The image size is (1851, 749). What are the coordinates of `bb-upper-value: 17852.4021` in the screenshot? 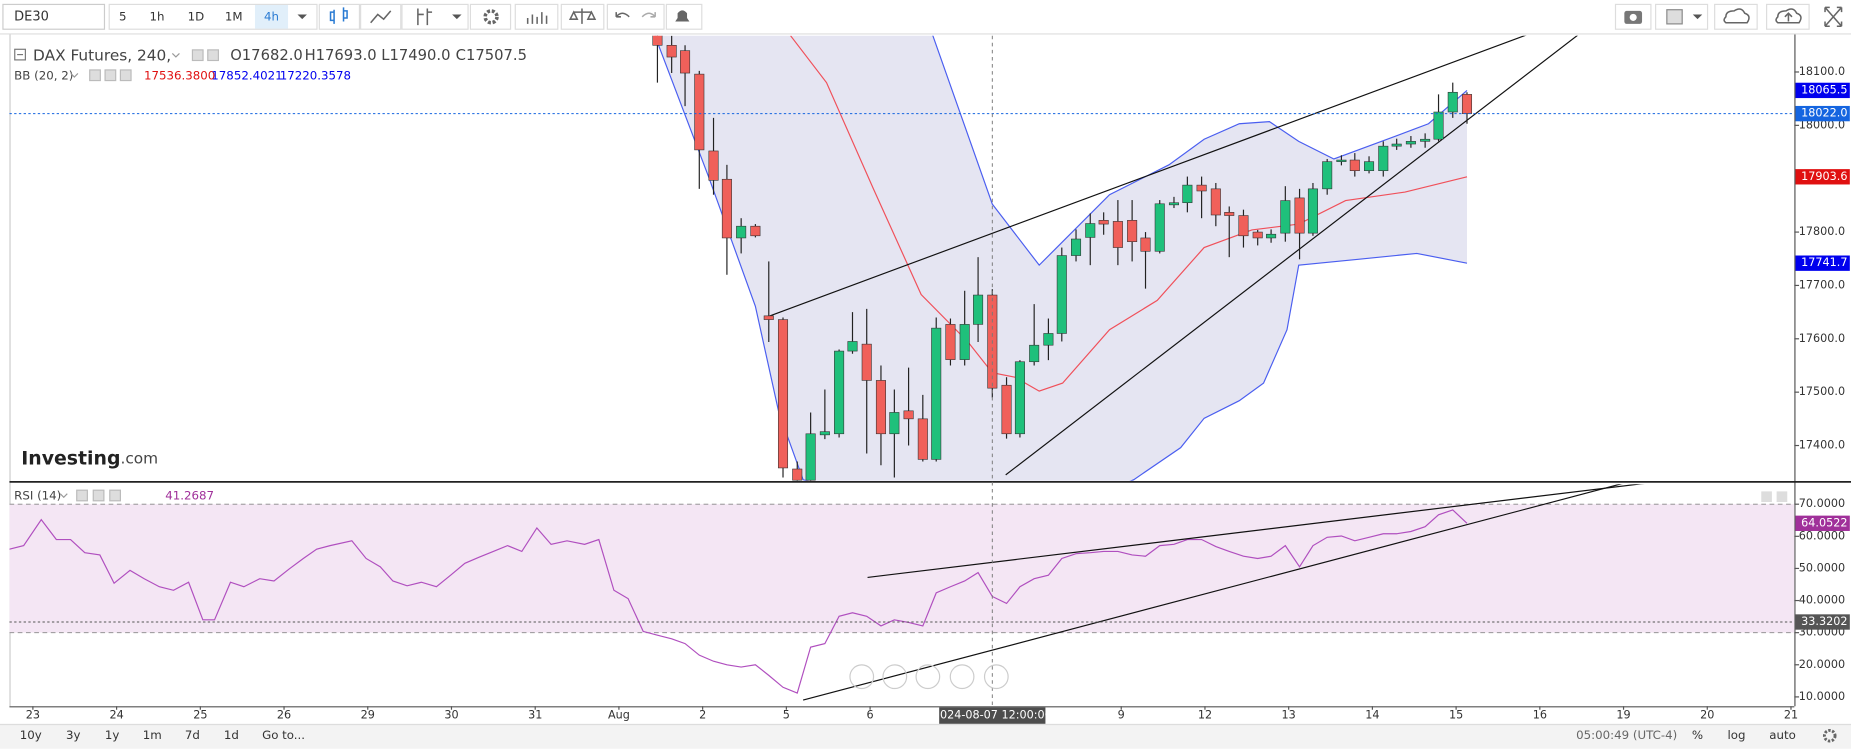 It's located at (246, 75).